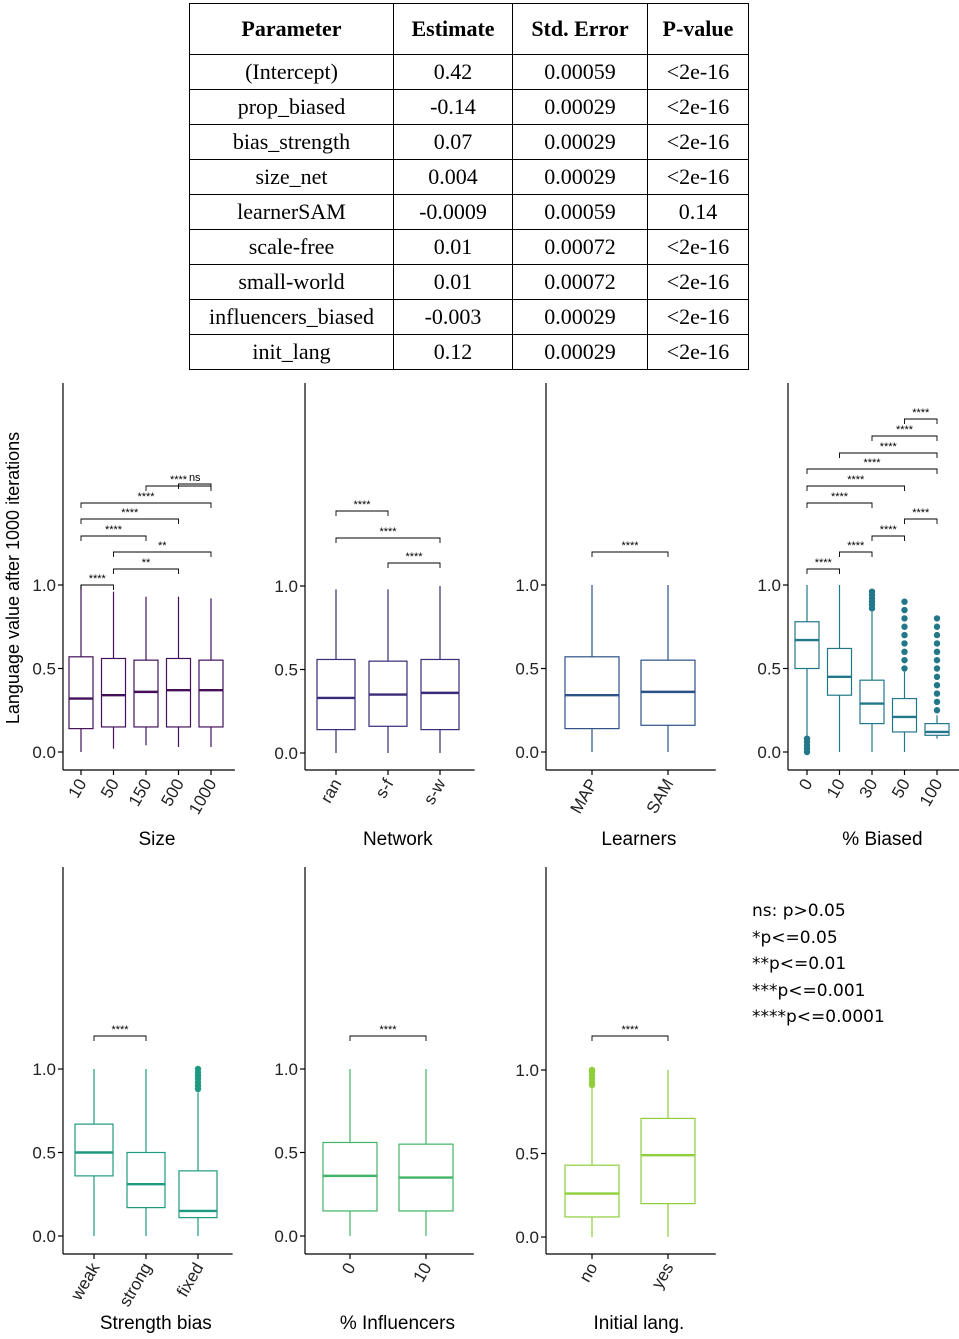  Describe the element at coordinates (135, 1285) in the screenshot. I see `x-tick-label: strong` at that location.